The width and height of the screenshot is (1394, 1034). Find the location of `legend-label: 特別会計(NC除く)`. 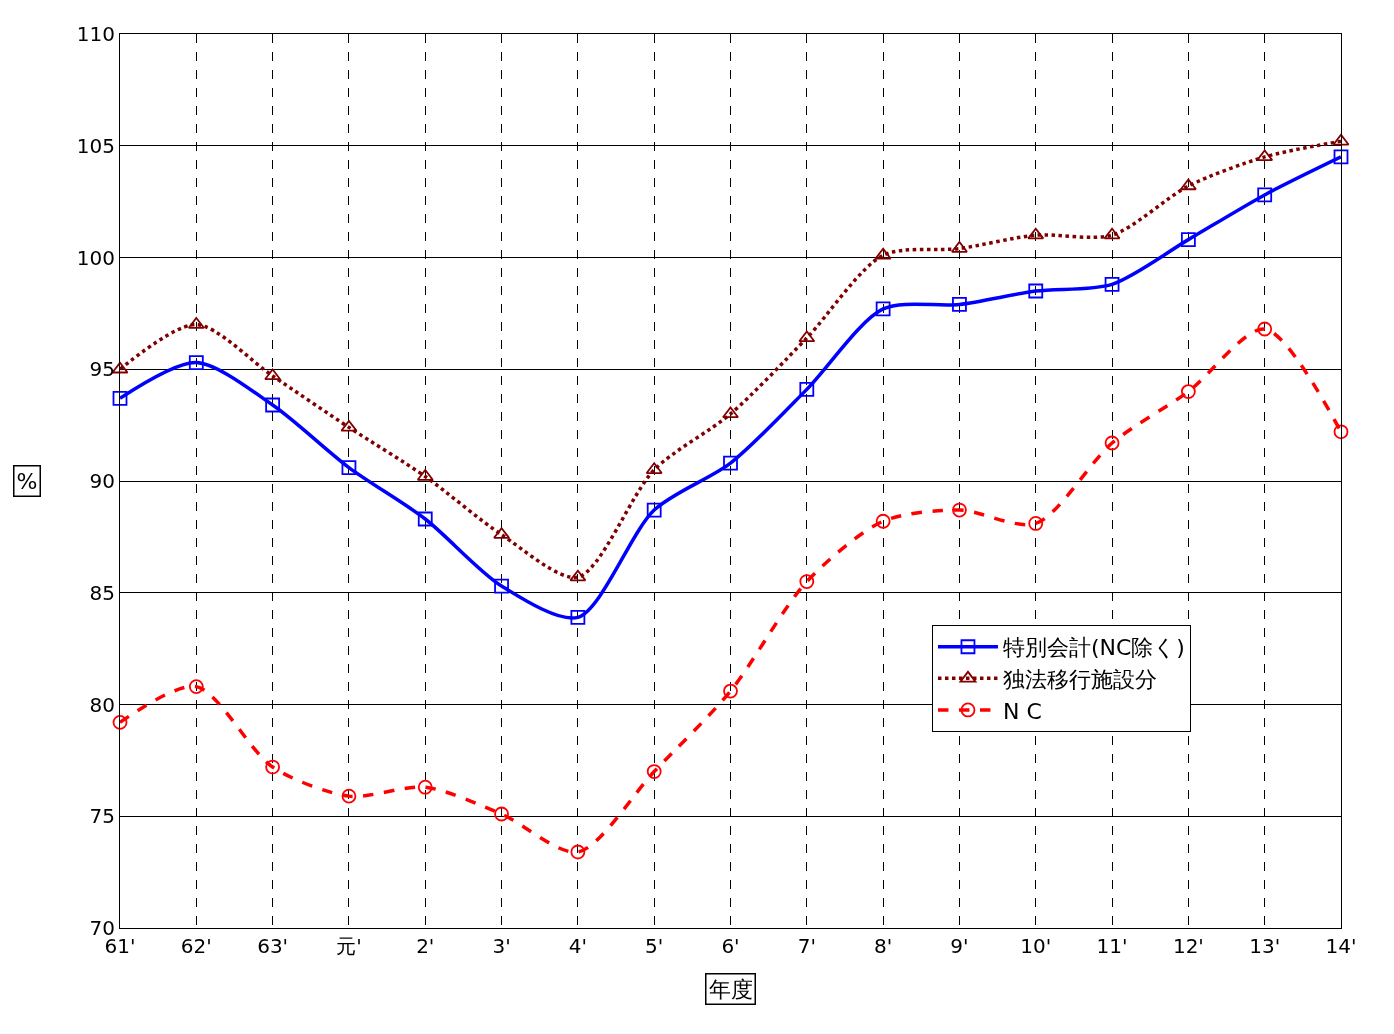

legend-label: 特別会計(NC除く) is located at coordinates (1093, 648).